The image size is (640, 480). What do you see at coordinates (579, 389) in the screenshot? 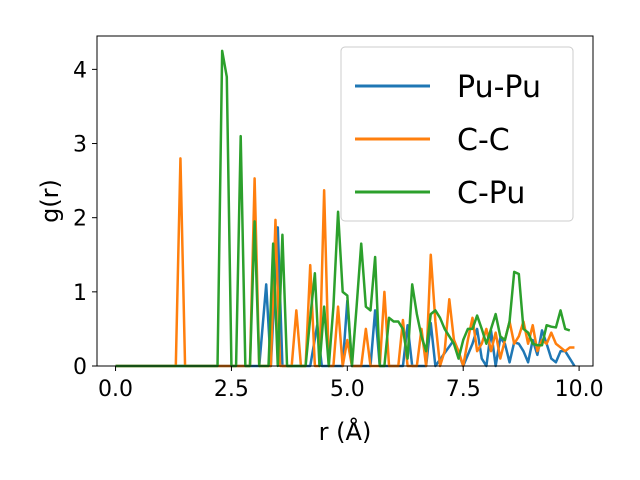
I see `x-tick-label-4: 10.0` at bounding box center [579, 389].